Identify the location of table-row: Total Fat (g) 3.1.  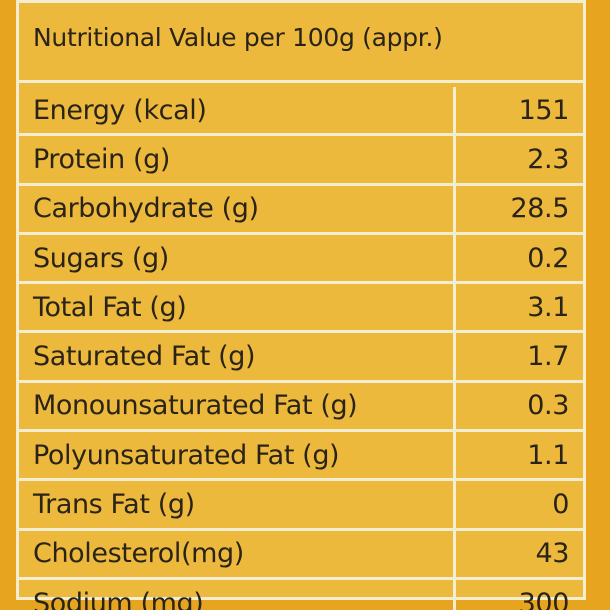
(301, 308).